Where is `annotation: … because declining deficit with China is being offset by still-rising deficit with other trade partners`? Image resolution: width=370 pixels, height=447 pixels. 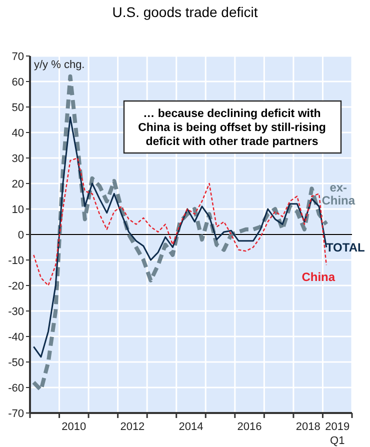 annotation: … because declining deficit with China is being offset by still-rising deficit with other trade partners is located at coordinates (232, 128).